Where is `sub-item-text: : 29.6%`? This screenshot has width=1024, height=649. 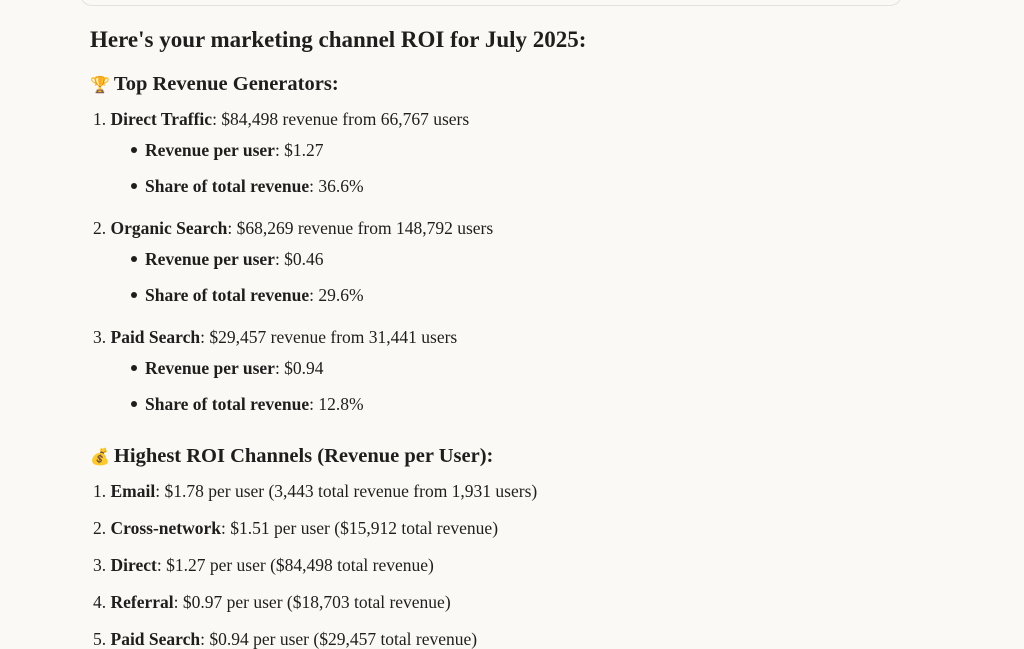 sub-item-text: : 29.6% is located at coordinates (336, 295).